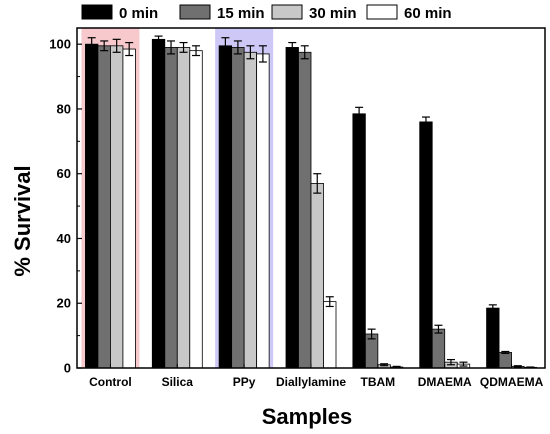 This screenshot has width=550, height=434. Describe the element at coordinates (22, 220) in the screenshot. I see `y-axis-label: % Survival` at that location.